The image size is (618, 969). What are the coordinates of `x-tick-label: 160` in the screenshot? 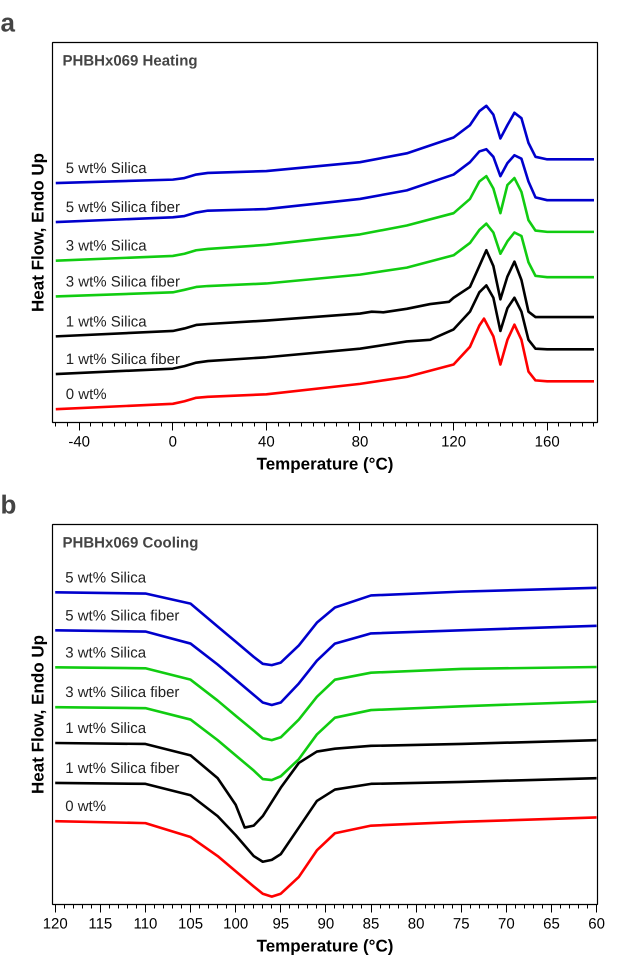 It's located at (547, 442).